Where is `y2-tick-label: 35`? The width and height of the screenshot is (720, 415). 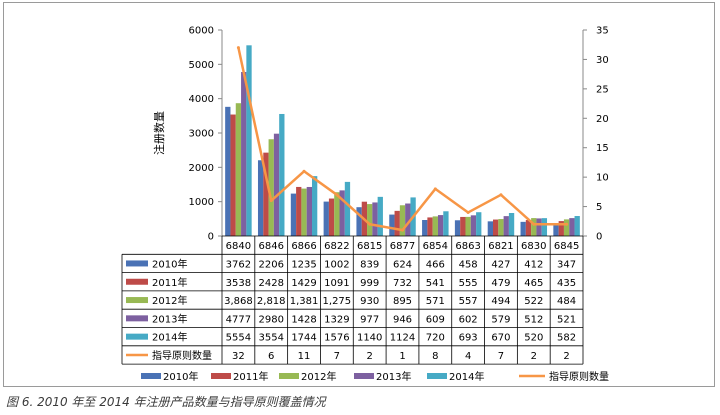 y2-tick-label: 35 is located at coordinates (602, 31).